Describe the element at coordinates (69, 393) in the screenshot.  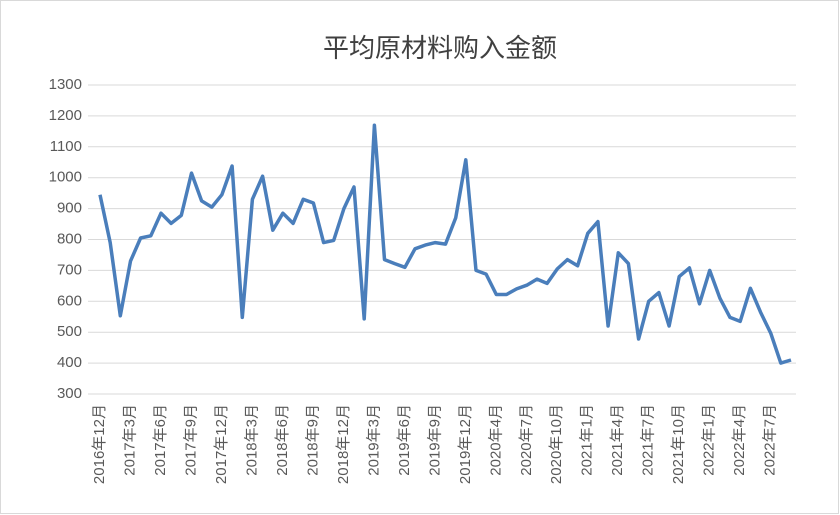
I see `y-tick-label: 300` at that location.